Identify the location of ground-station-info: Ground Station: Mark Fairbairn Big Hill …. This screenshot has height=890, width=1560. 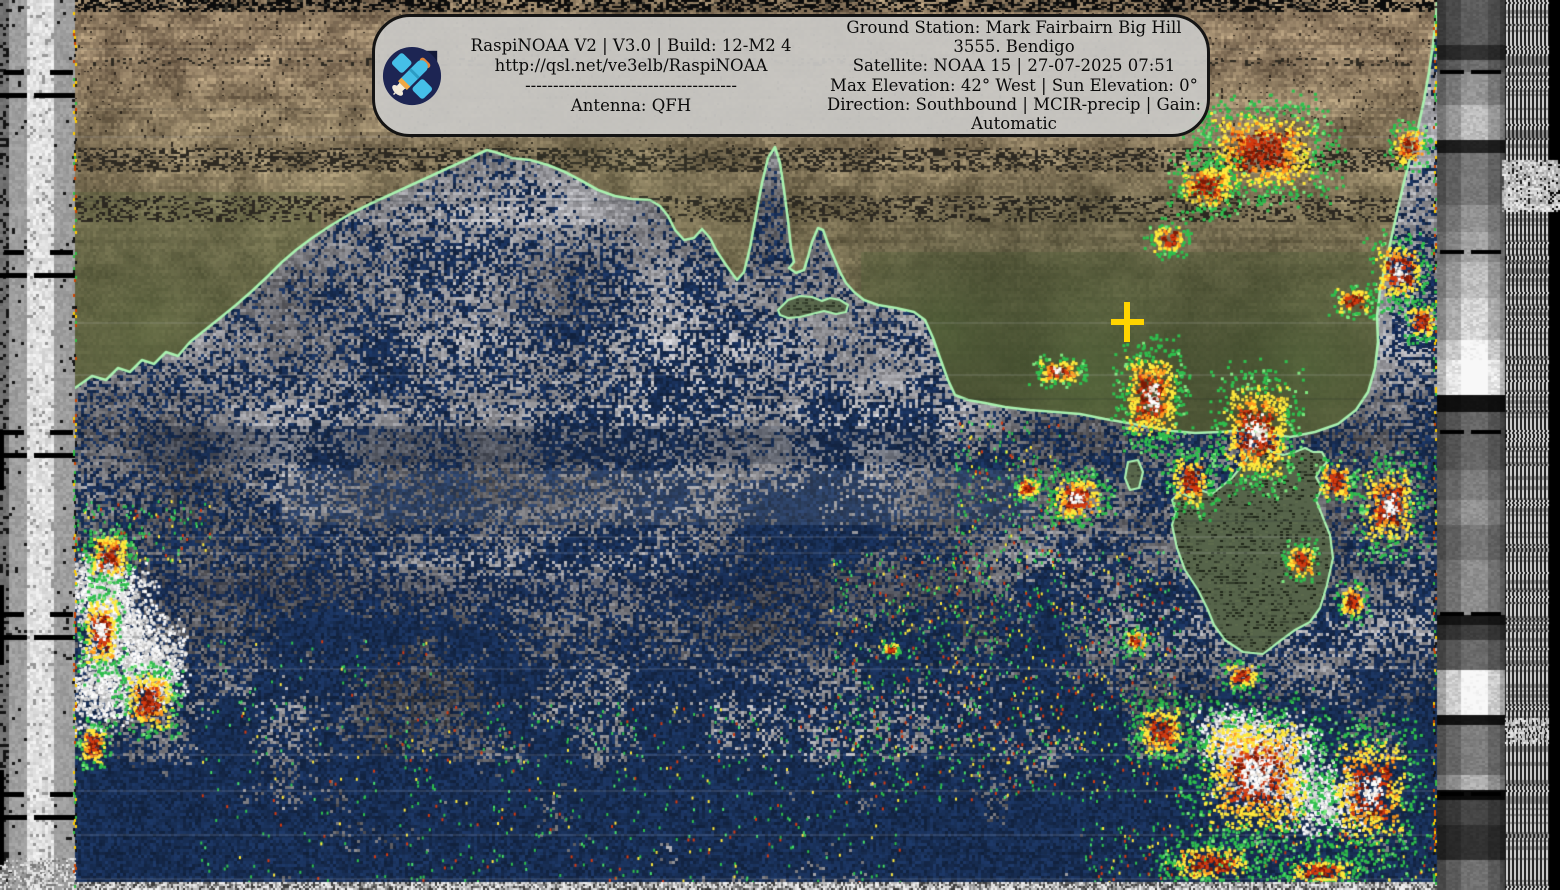
(1014, 37).